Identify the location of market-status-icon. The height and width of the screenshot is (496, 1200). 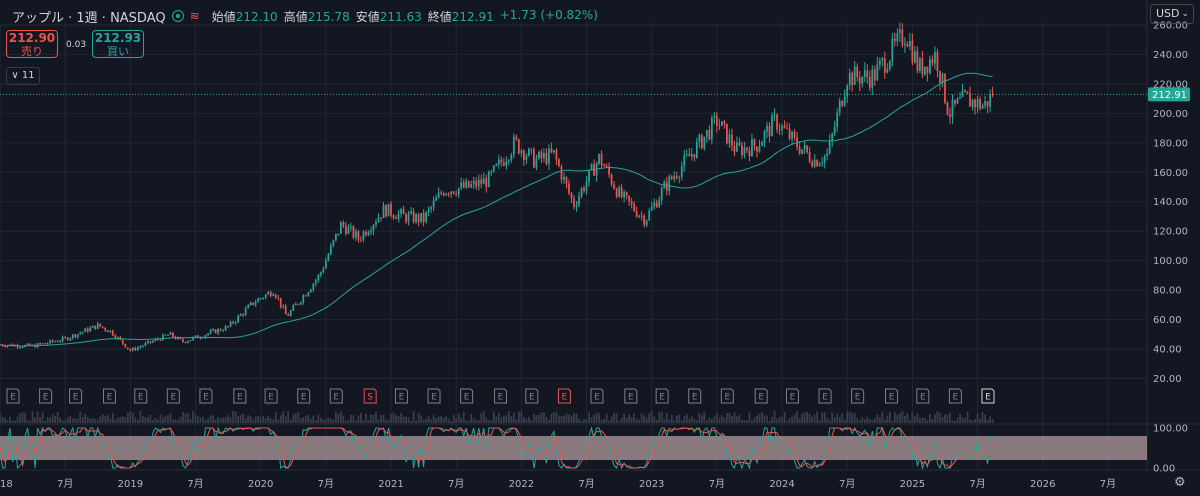
(177, 16).